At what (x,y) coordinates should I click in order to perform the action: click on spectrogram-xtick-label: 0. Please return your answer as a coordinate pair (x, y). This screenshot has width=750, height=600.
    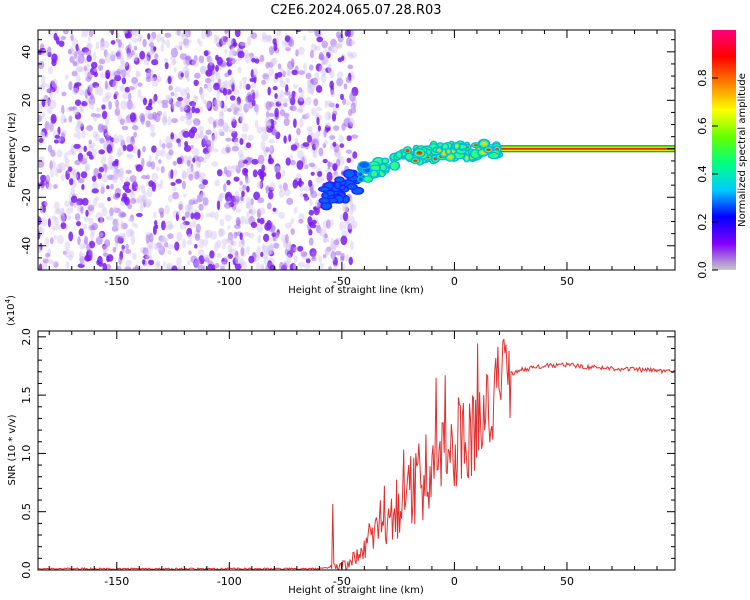
    Looking at the image, I should click on (454, 281).